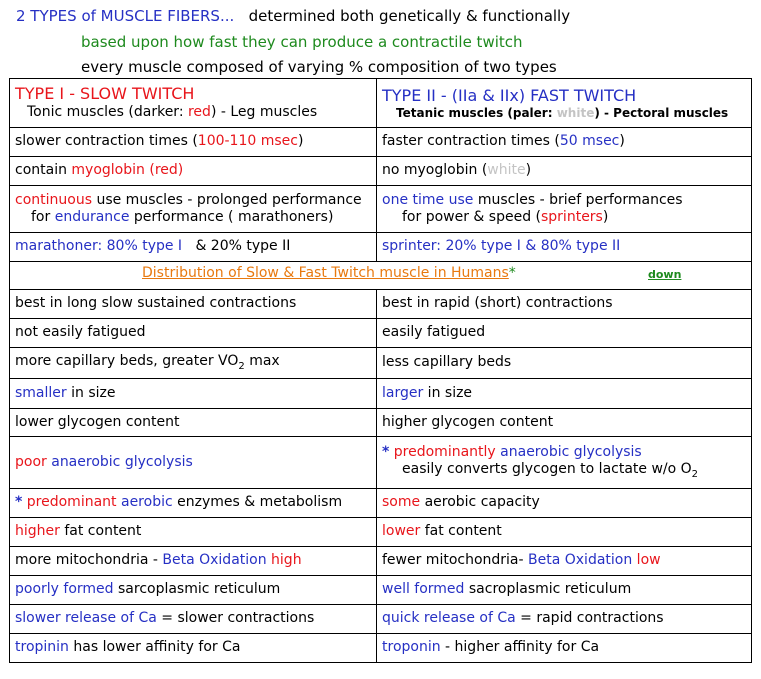 Image resolution: width=761 pixels, height=679 pixels. Describe the element at coordinates (193, 462) in the screenshot. I see `table-cell: poor anaerobic glycolysis` at that location.